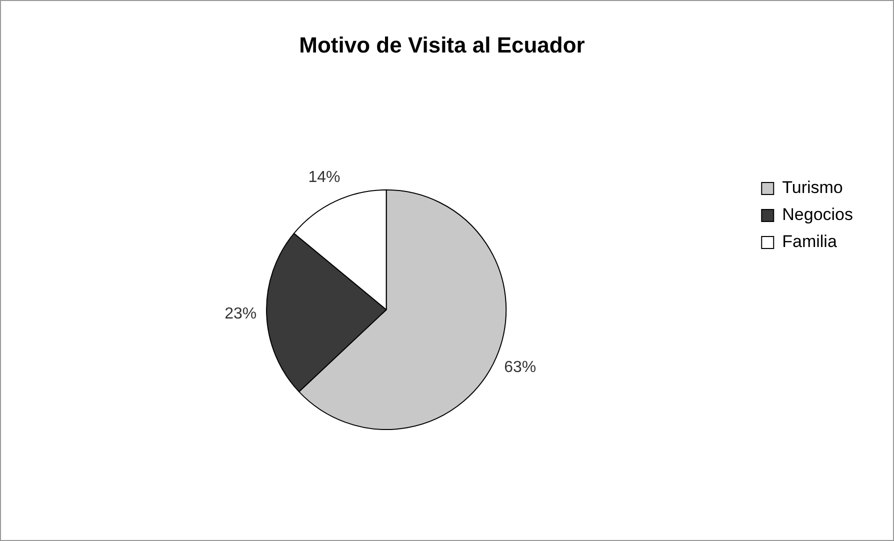  I want to click on data-label: 63%, so click(520, 367).